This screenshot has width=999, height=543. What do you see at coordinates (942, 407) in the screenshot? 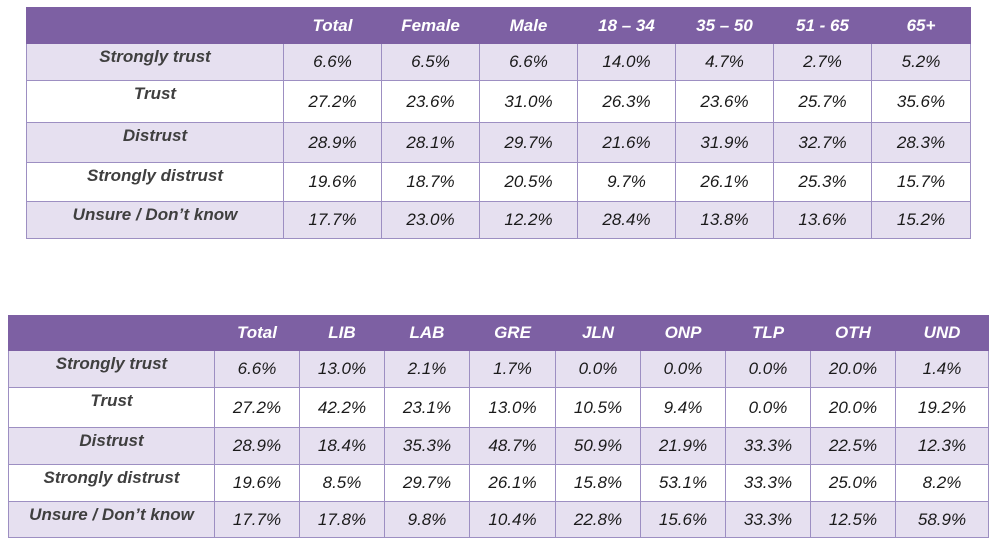
I see `table-cell: 19.2%` at bounding box center [942, 407].